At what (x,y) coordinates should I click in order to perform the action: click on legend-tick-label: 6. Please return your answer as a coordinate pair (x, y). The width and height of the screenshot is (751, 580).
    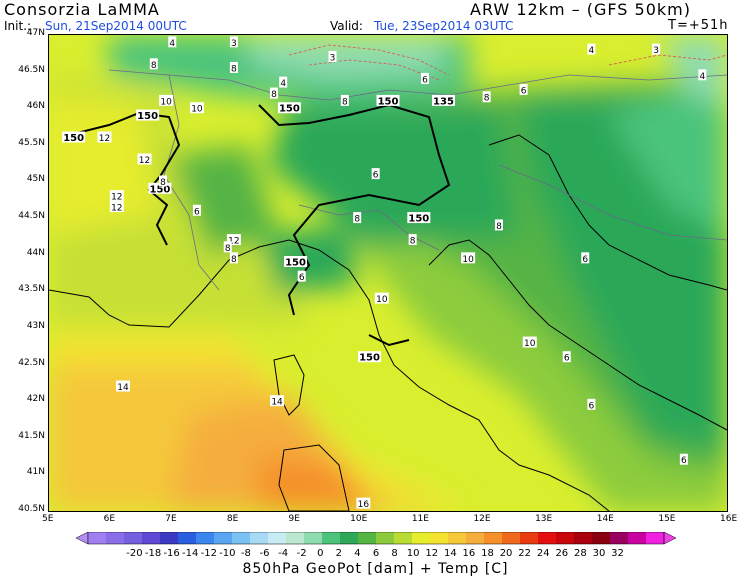
    Looking at the image, I should click on (376, 553).